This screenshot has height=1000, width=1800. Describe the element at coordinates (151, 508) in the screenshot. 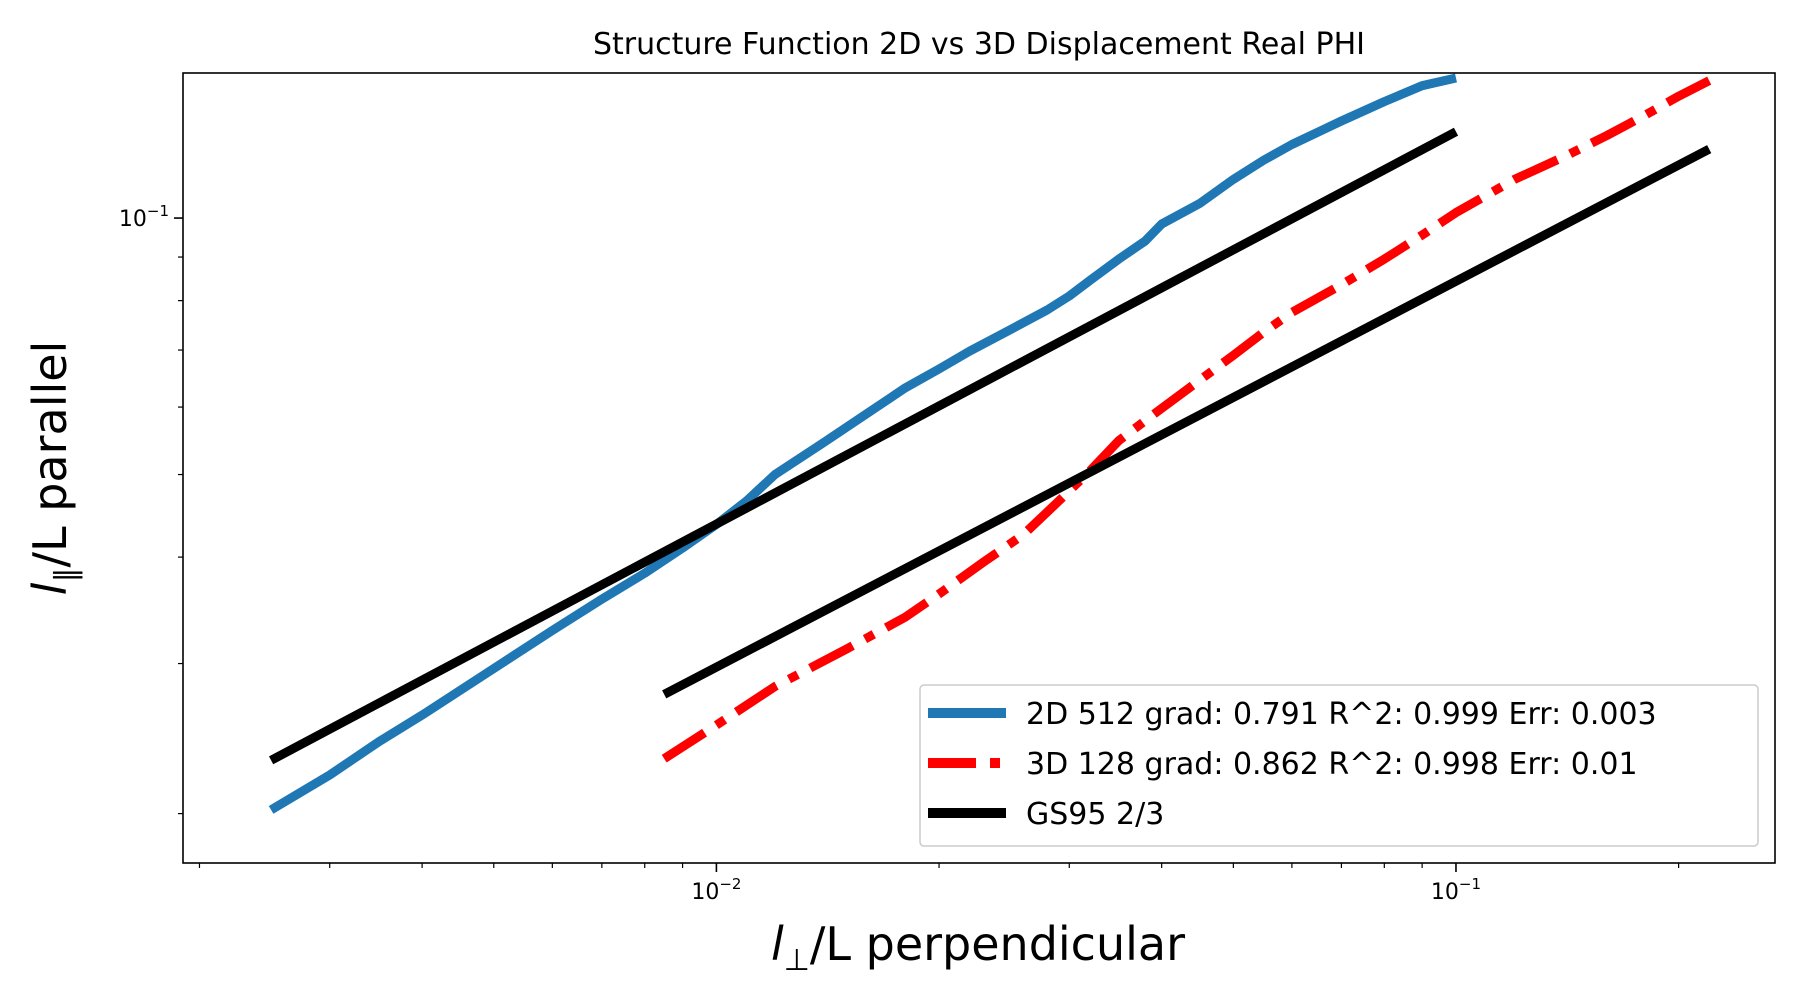

I see `y-axis: 10−1` at that location.